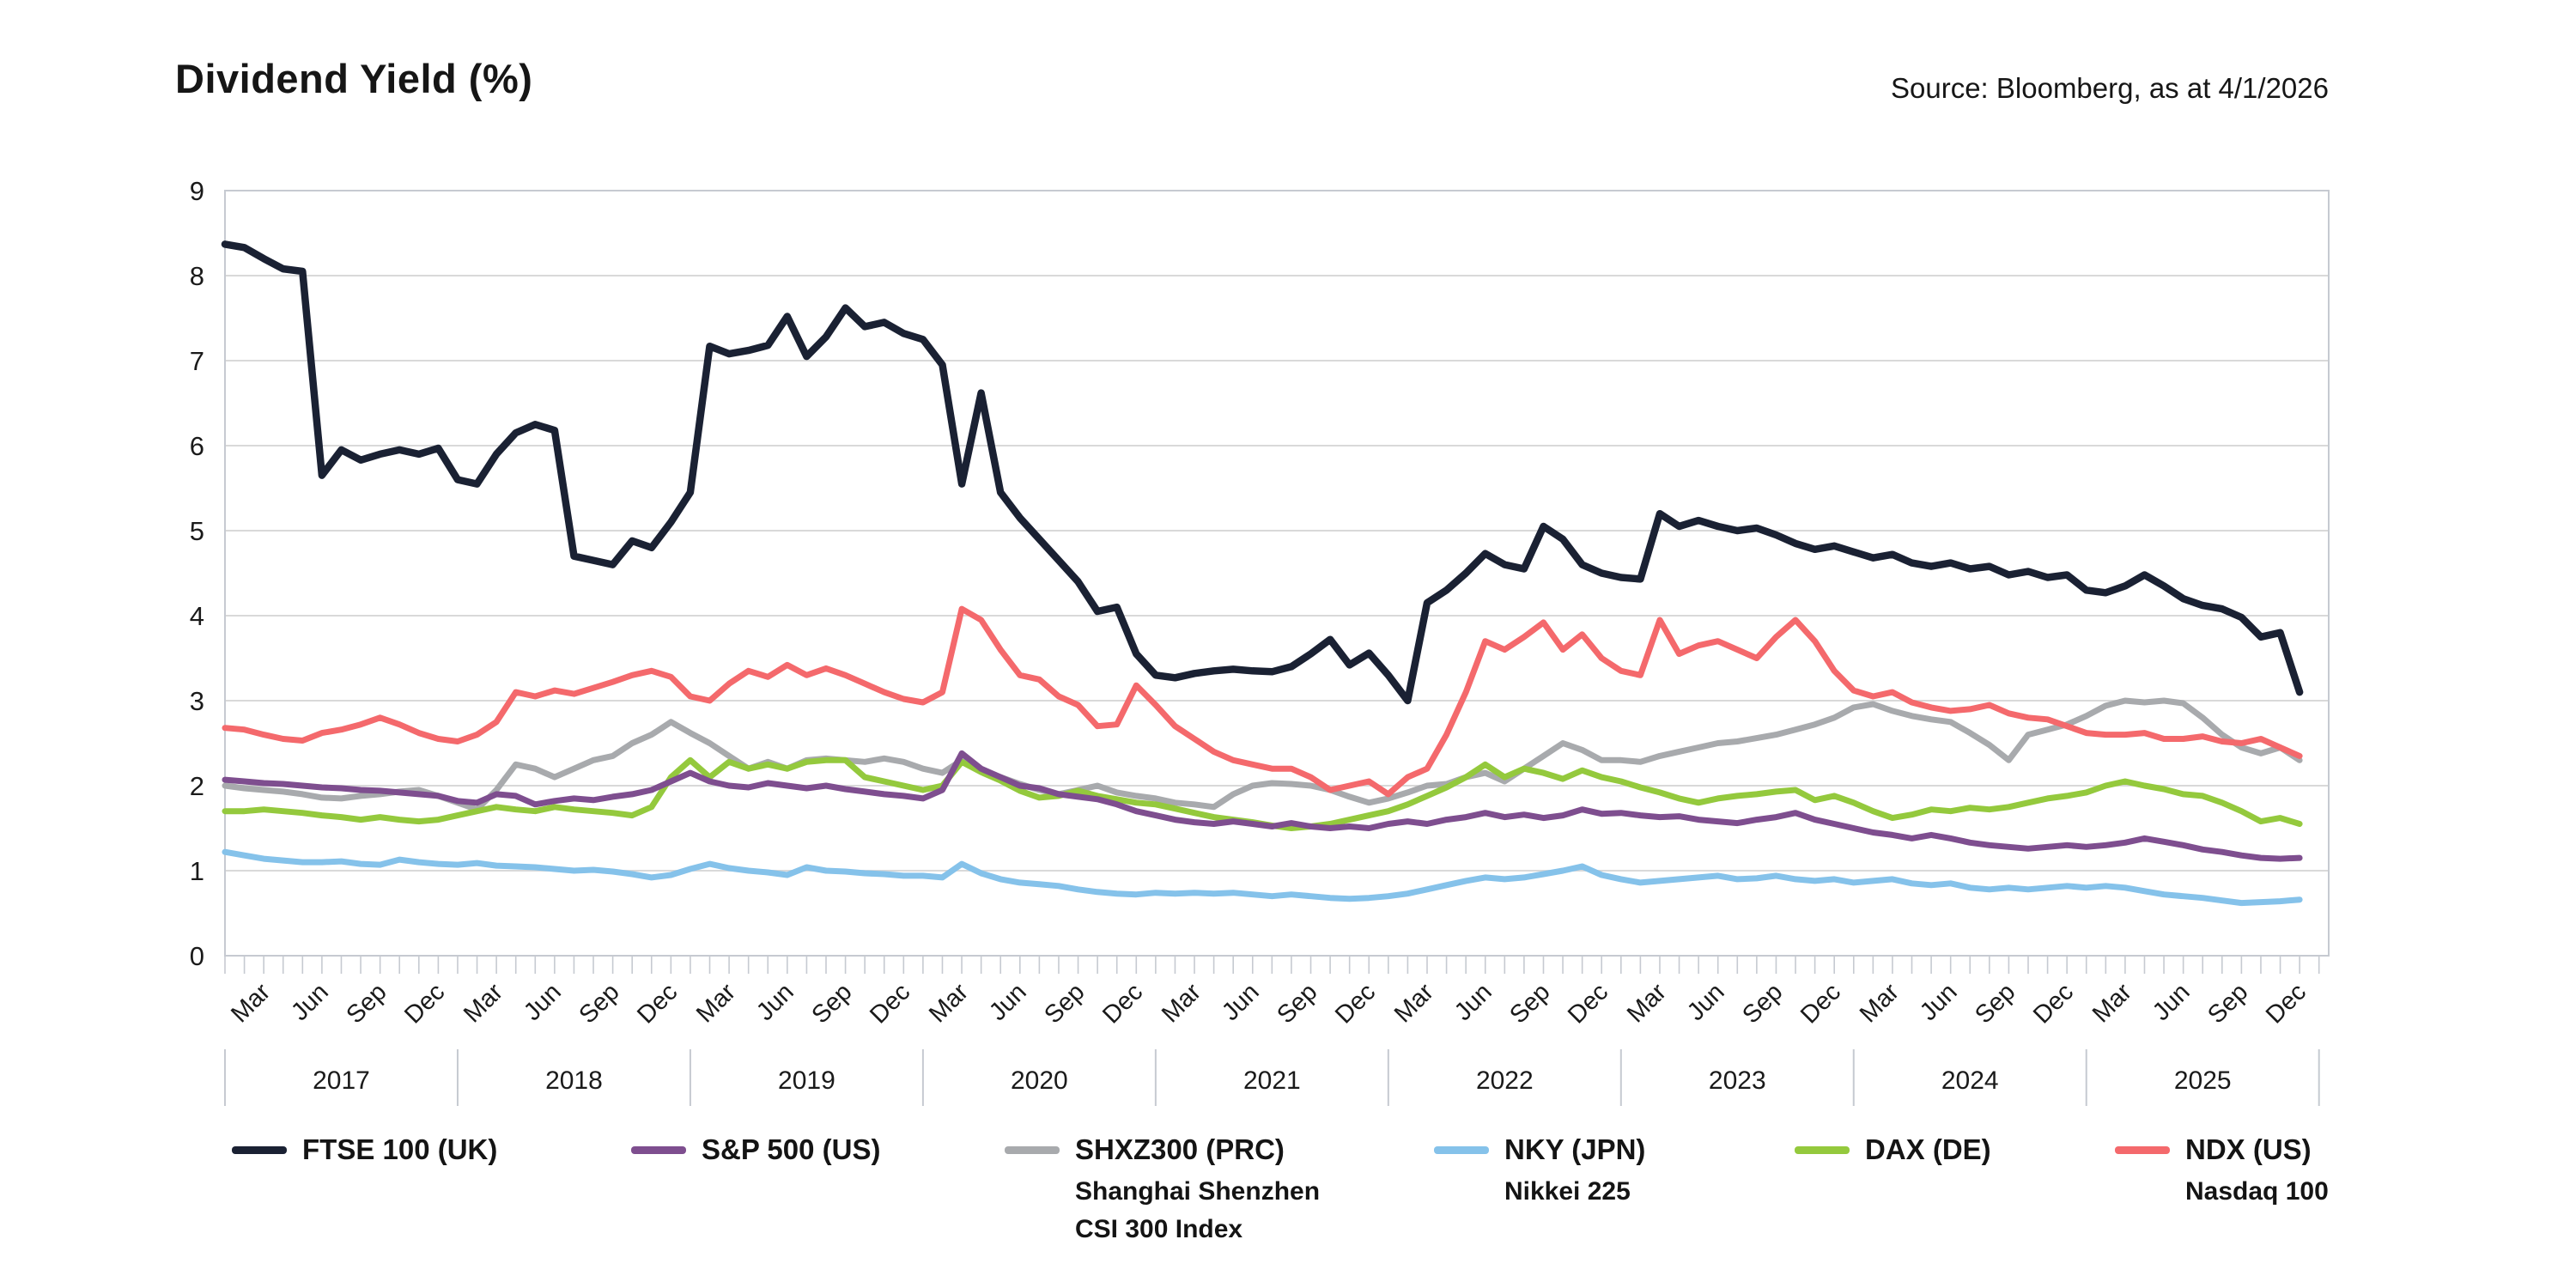  I want to click on legend-item-s-p-500-us: S&P 500 (US), so click(755, 1149).